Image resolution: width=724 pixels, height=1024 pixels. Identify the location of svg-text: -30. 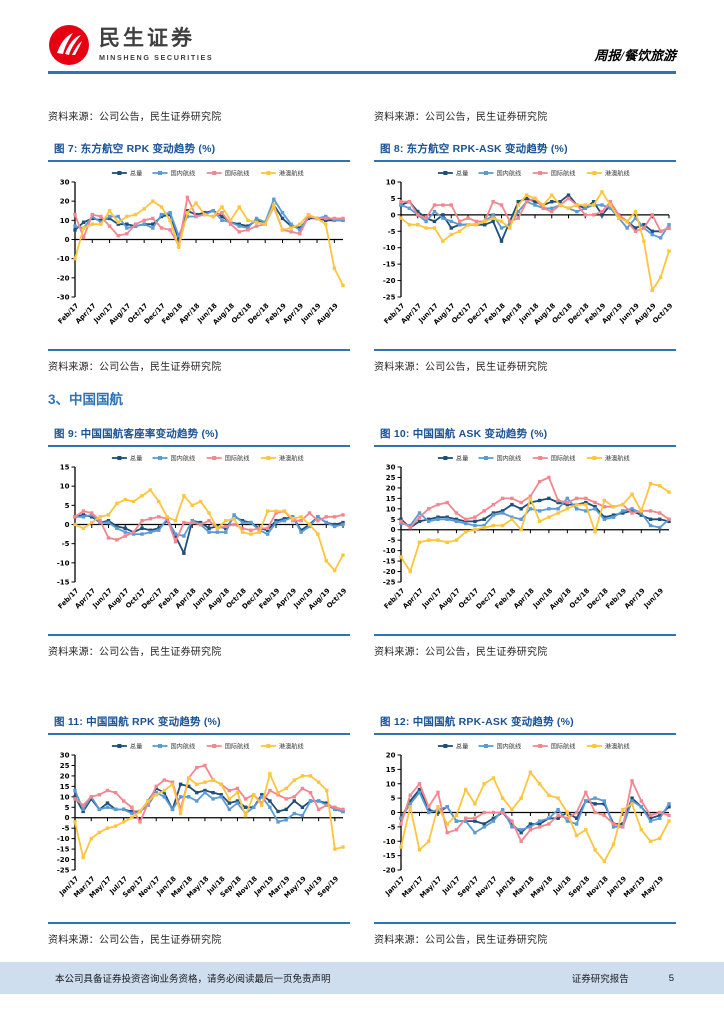
(63, 298).